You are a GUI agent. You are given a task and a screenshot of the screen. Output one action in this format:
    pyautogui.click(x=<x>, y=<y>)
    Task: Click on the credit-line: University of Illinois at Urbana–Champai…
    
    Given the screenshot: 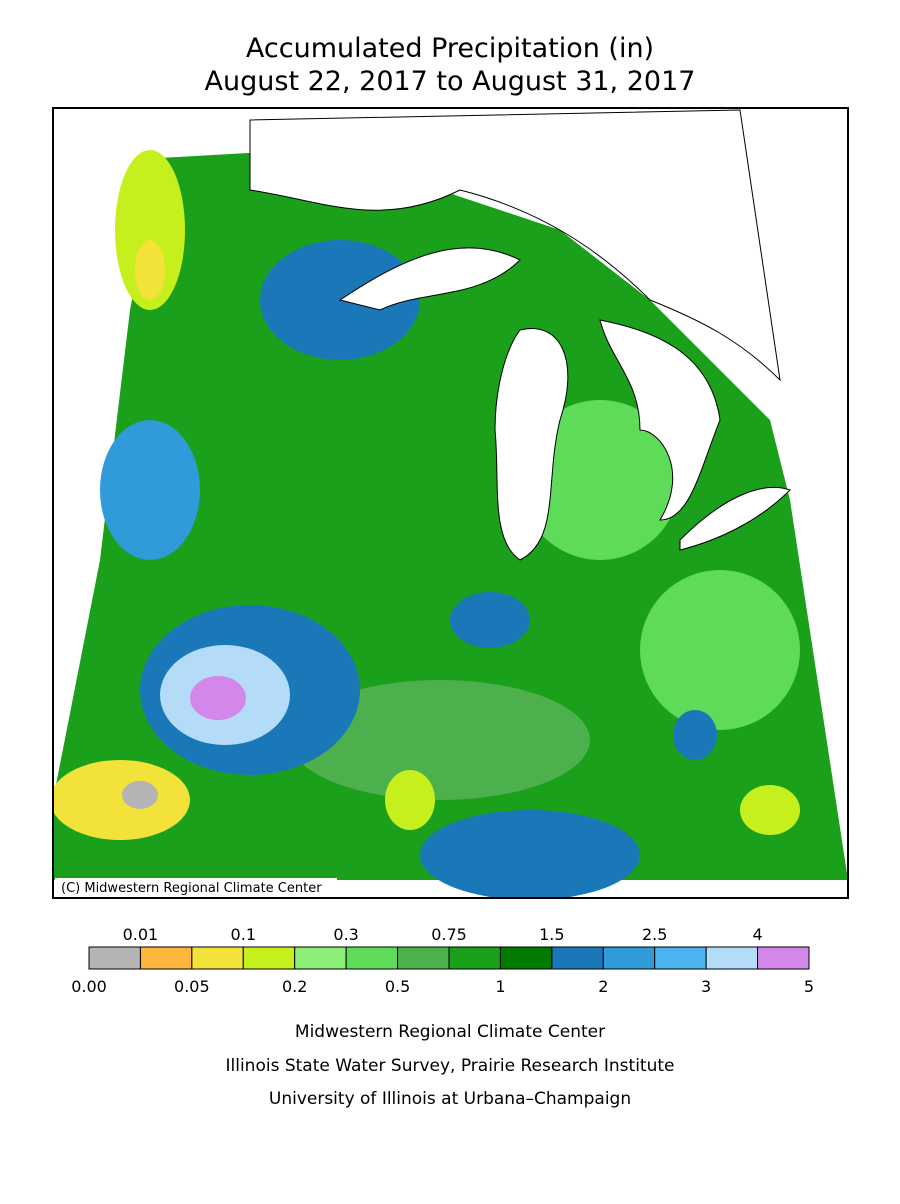 What is the action you would take?
    pyautogui.click(x=450, y=1099)
    